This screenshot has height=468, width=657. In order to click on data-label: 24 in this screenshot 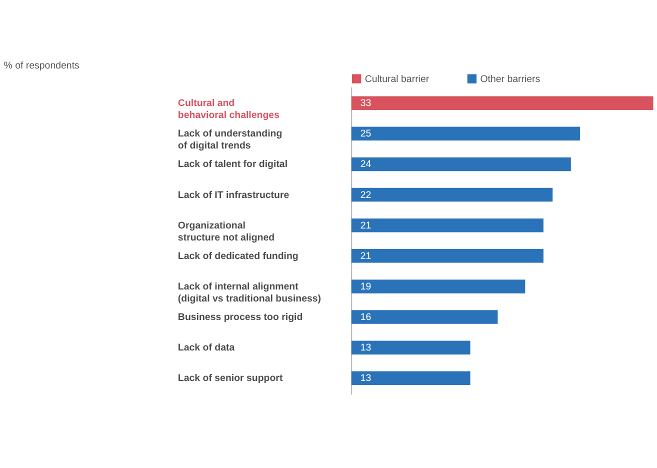, I will do `click(366, 164)`.